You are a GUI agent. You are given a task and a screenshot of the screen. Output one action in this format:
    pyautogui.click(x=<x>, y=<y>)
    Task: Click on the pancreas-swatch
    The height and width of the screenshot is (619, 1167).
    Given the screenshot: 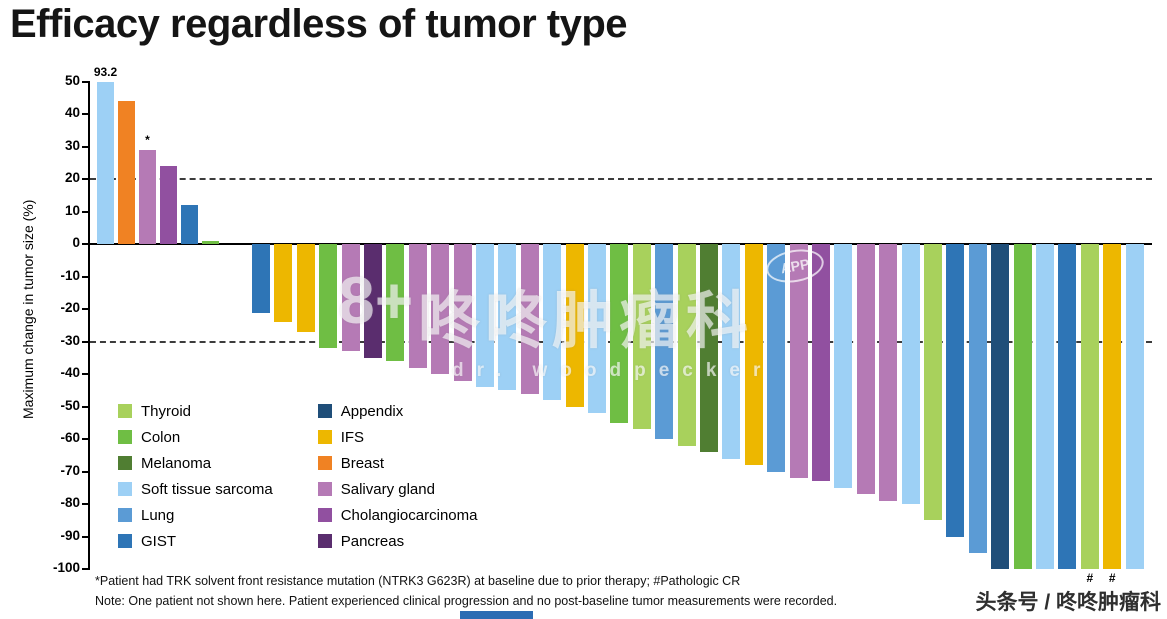 What is the action you would take?
    pyautogui.click(x=324, y=541)
    